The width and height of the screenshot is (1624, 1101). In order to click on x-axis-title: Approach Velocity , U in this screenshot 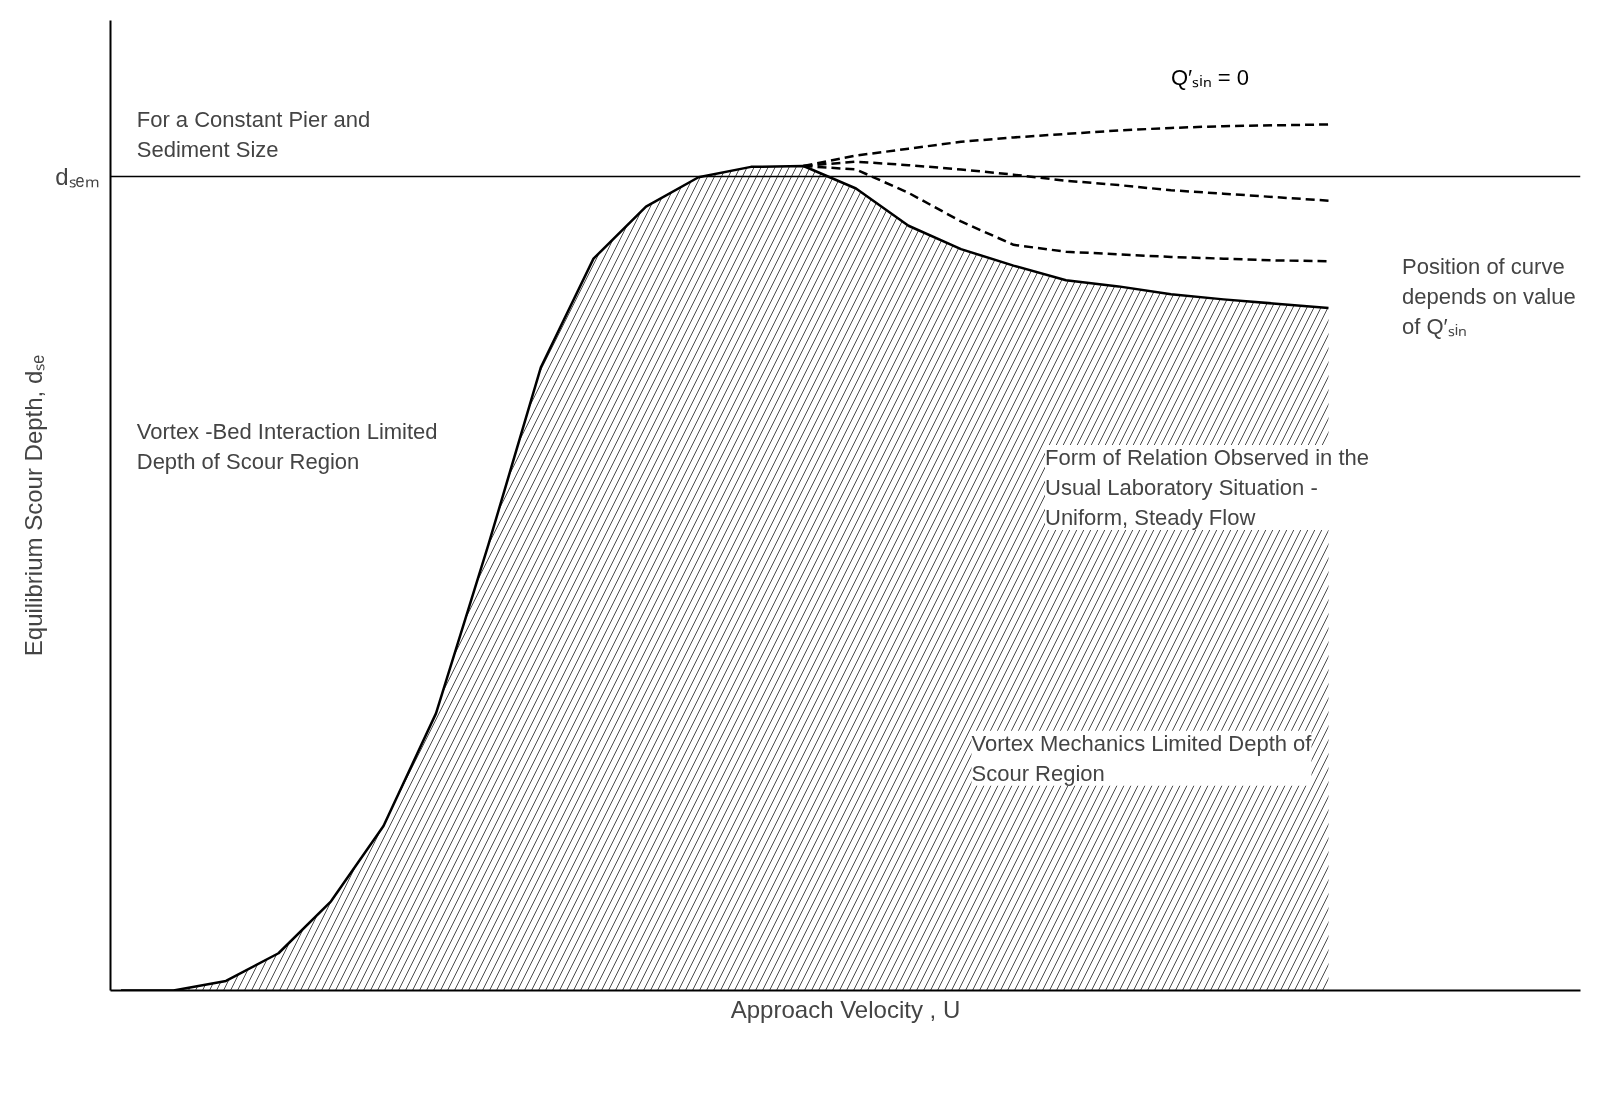, I will do `click(845, 1009)`.